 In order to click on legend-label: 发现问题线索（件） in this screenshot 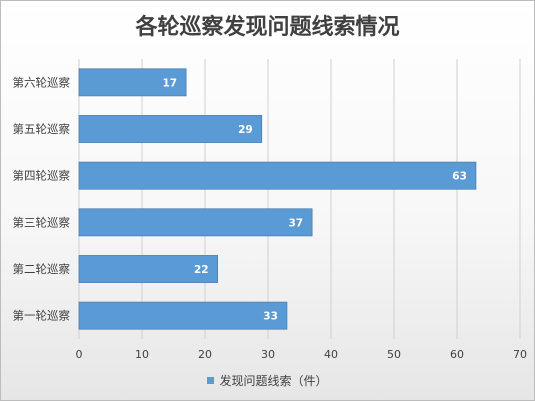, I will do `click(273, 381)`.